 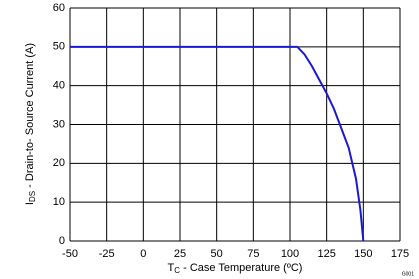 What do you see at coordinates (363, 254) in the screenshot?
I see `x-tick-label: 150` at bounding box center [363, 254].